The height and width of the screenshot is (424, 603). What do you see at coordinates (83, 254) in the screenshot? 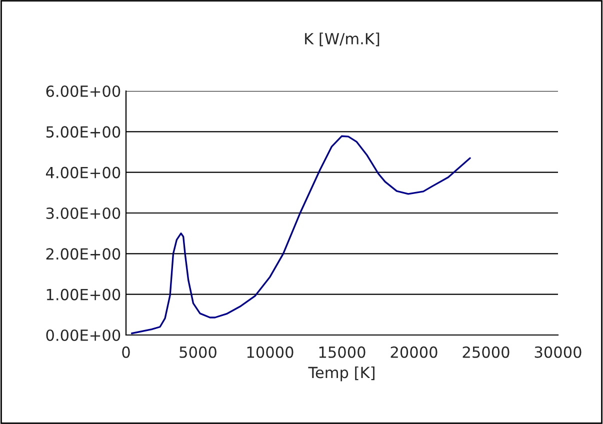
I see `y-tick-label: 2.00E+00` at bounding box center [83, 254].